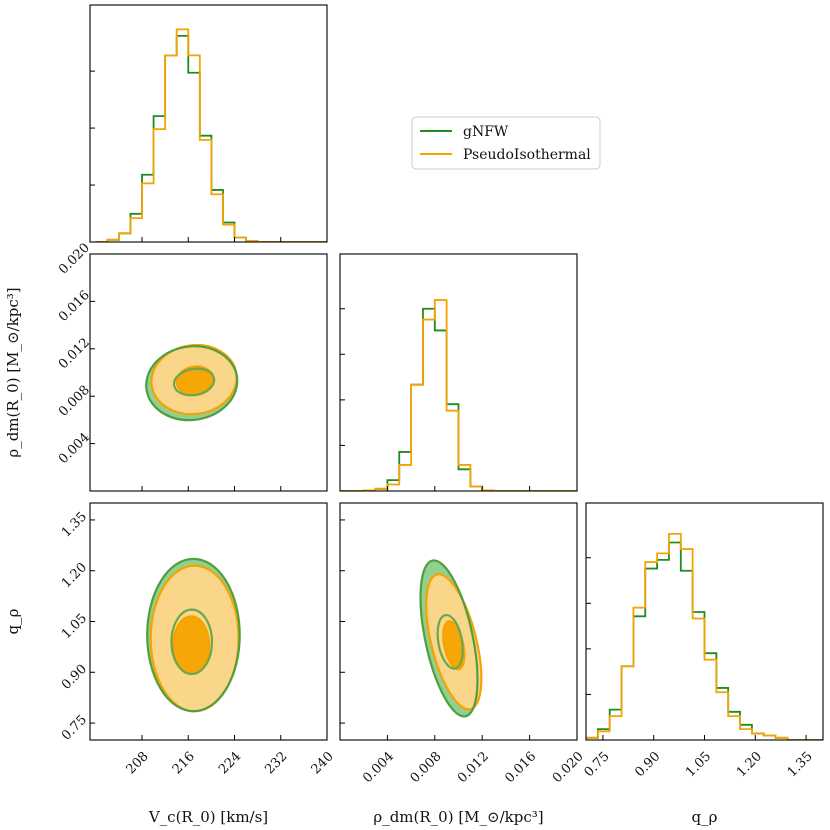 This screenshot has height=830, width=830. Describe the element at coordinates (13, 621) in the screenshot. I see `y-axis-label-q: q_ρ` at that location.